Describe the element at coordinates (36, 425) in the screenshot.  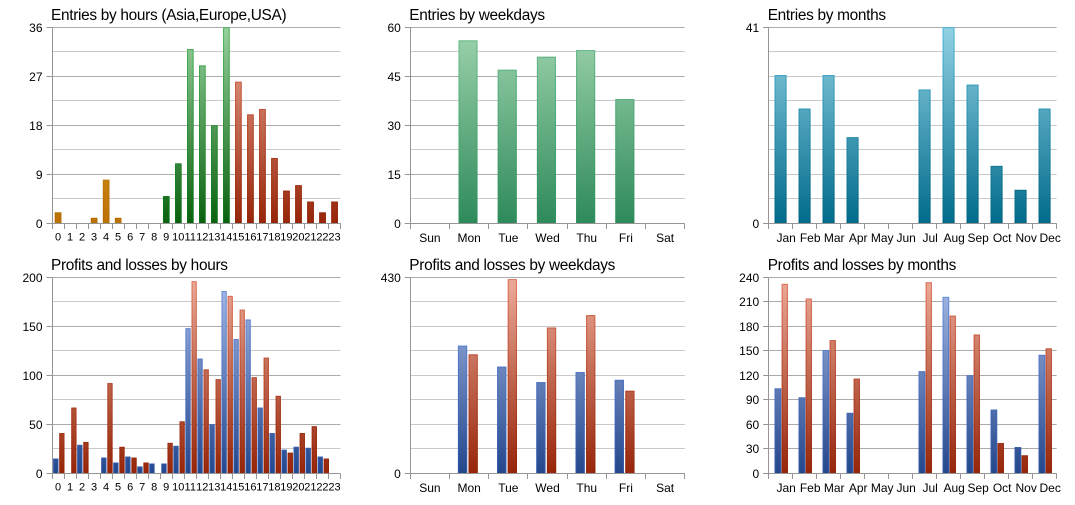
I see `svg-text: 50` at that location.